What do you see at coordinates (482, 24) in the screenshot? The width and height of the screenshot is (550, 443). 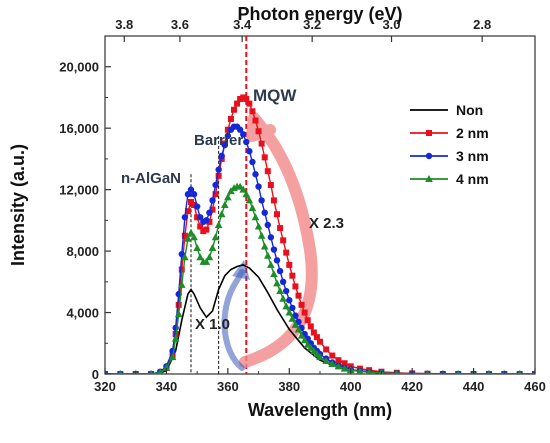 I see `top-tick-label: 2.8` at bounding box center [482, 24].